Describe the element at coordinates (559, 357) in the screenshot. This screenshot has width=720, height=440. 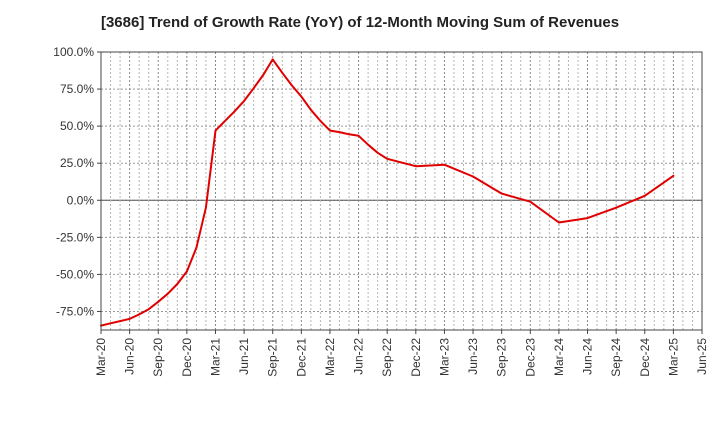
I see `x-tick-label: Mar-24` at that location.